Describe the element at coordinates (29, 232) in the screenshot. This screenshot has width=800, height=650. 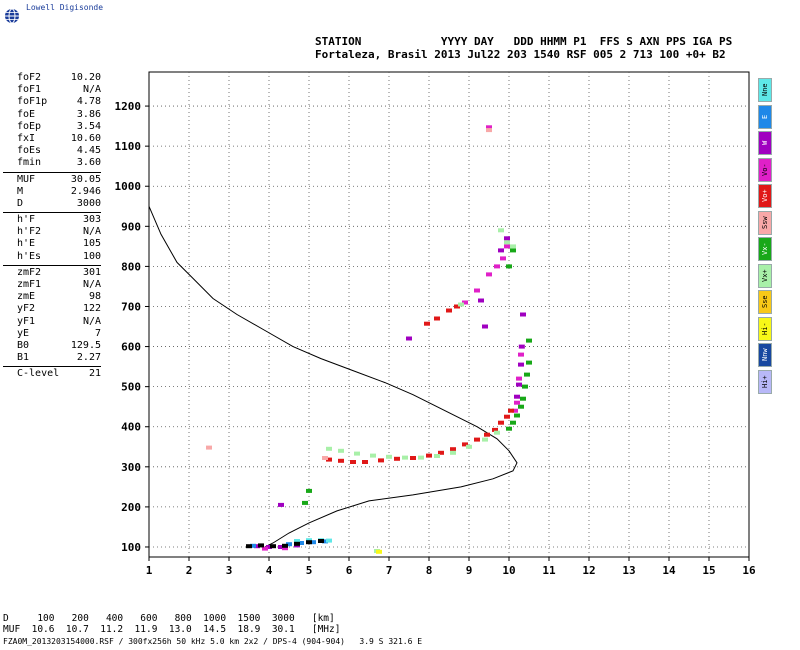
I see `param-name: h'F2` at that location.